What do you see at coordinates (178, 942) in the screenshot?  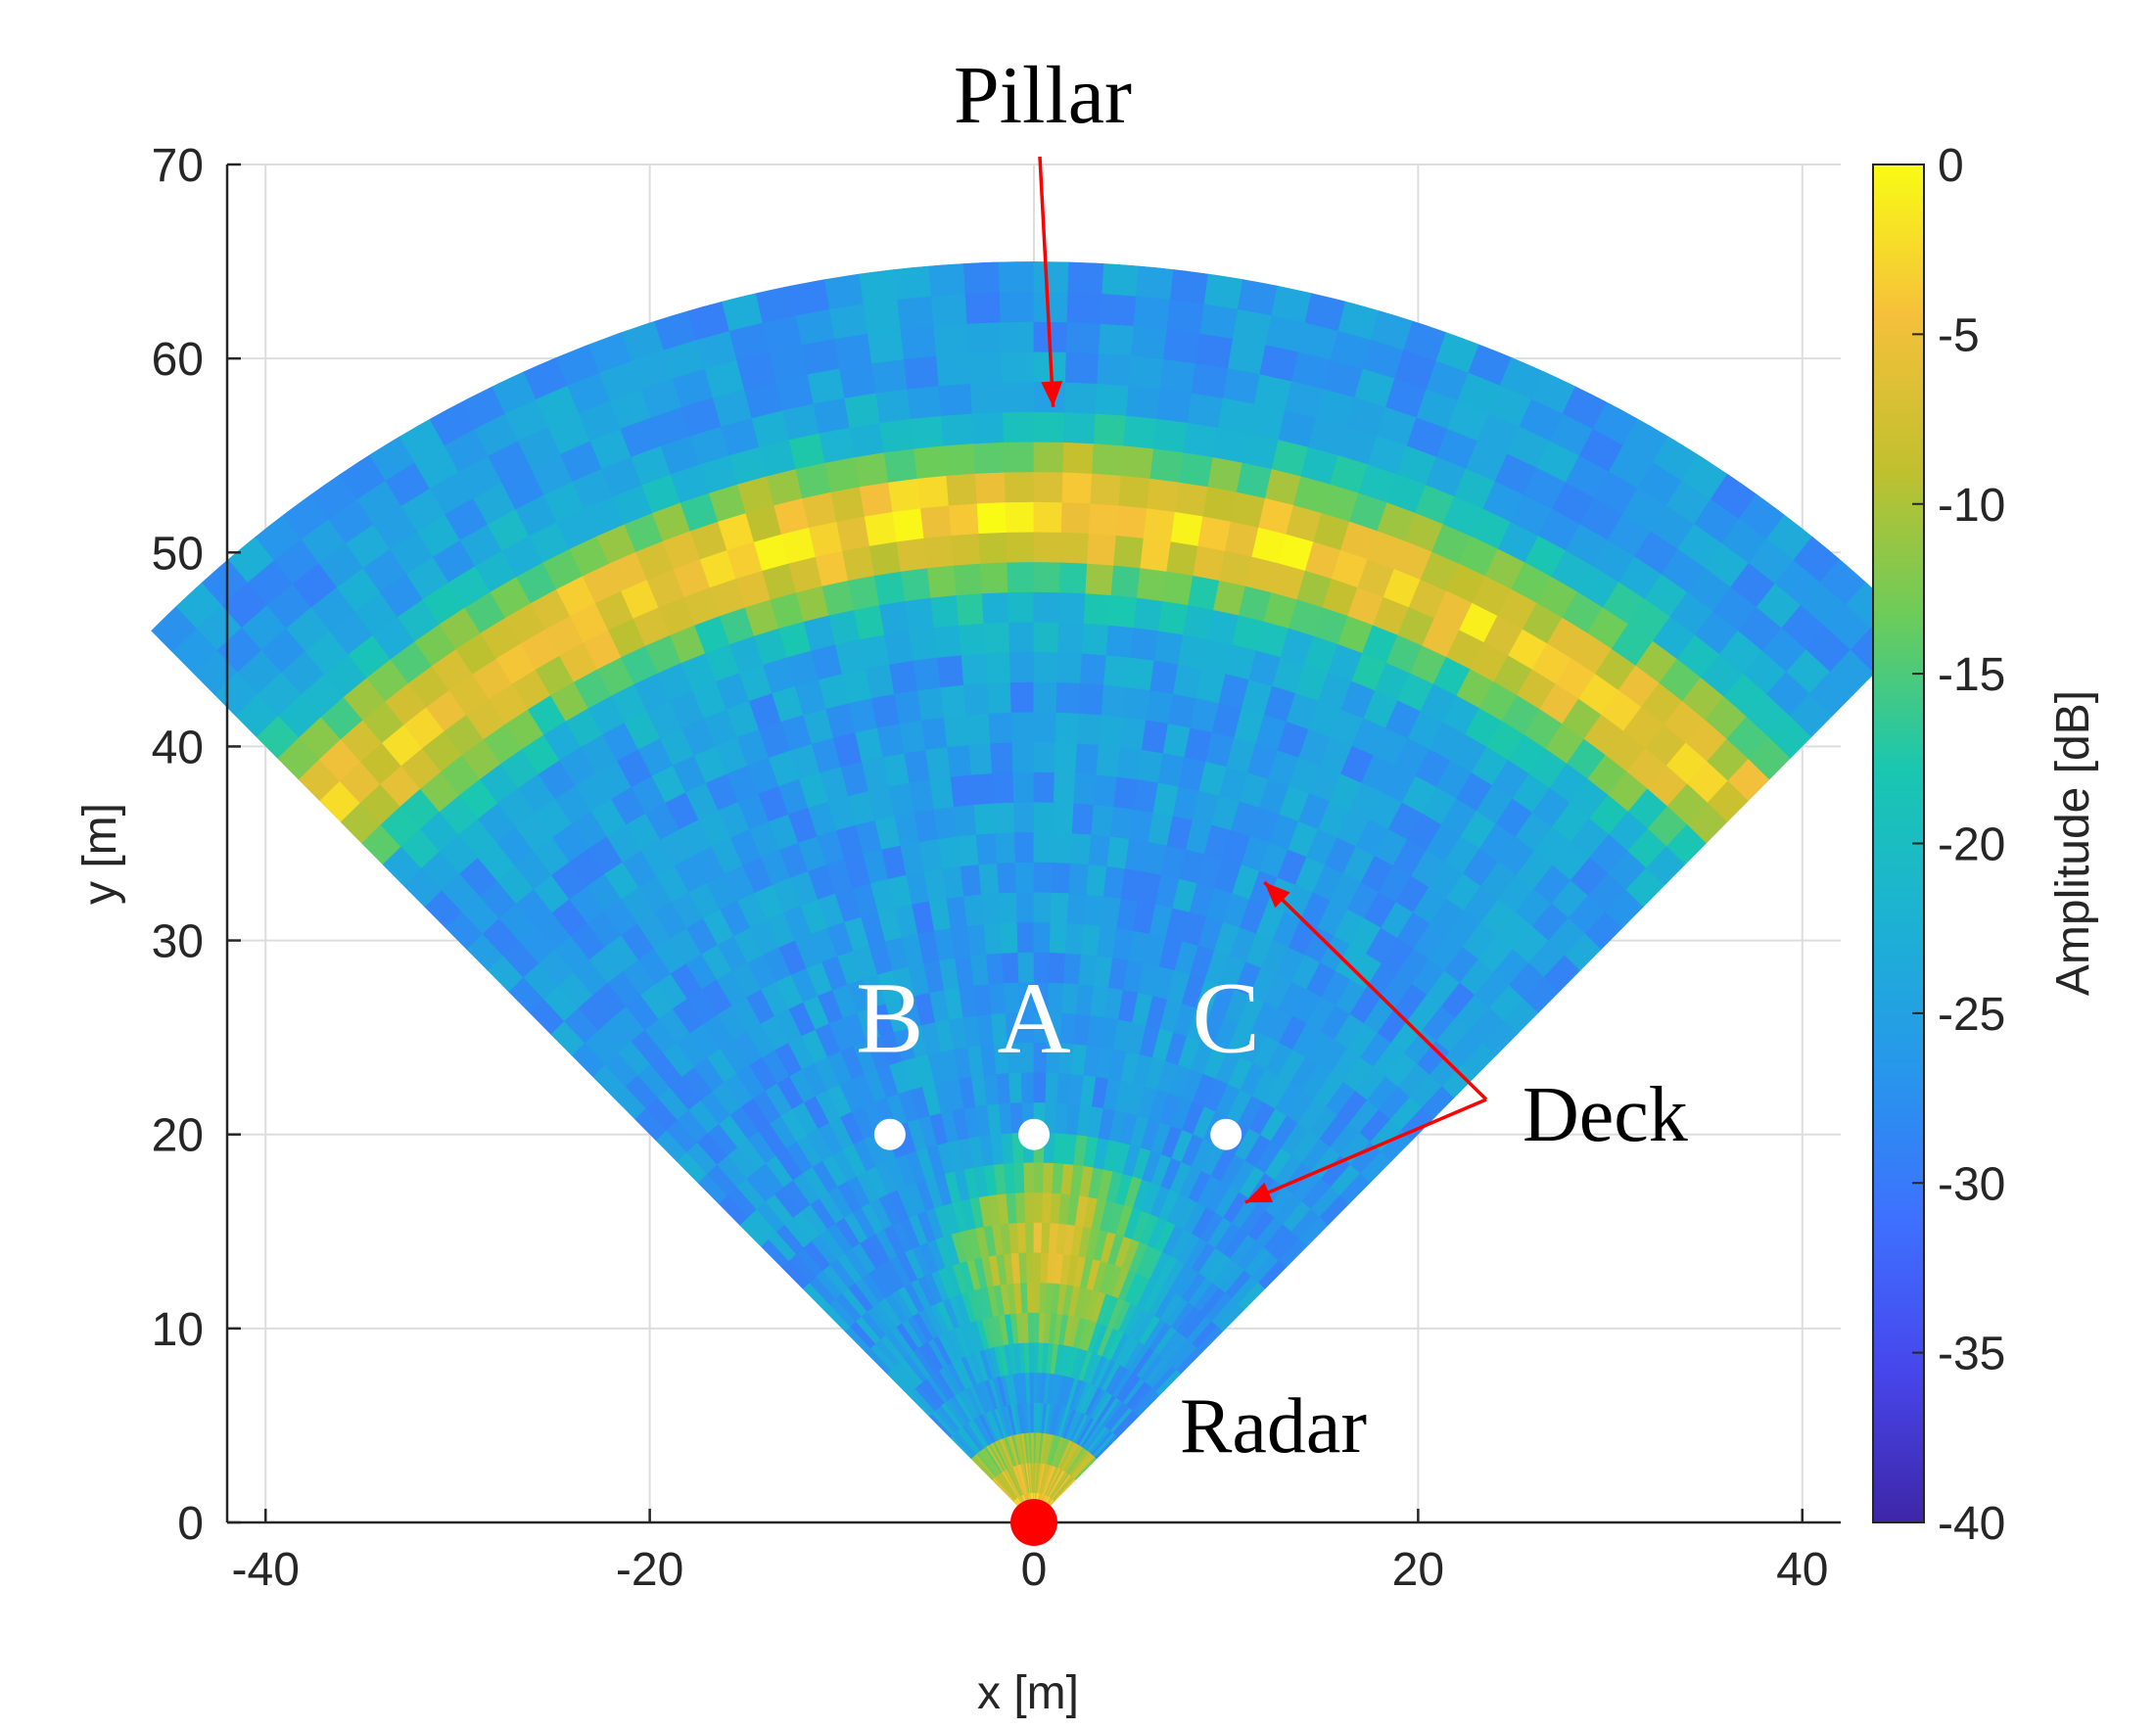 I see `y-tick-label: 30` at bounding box center [178, 942].